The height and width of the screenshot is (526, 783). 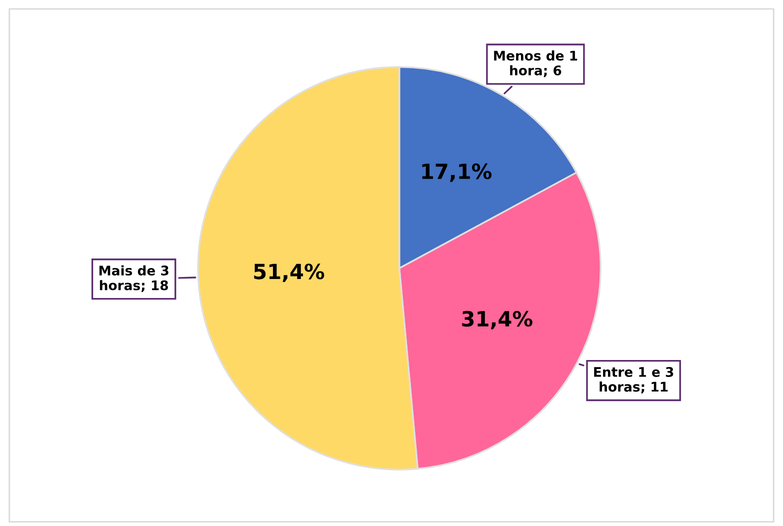 What do you see at coordinates (536, 64) in the screenshot?
I see `slice-label: Menos de 1 hora; 6` at bounding box center [536, 64].